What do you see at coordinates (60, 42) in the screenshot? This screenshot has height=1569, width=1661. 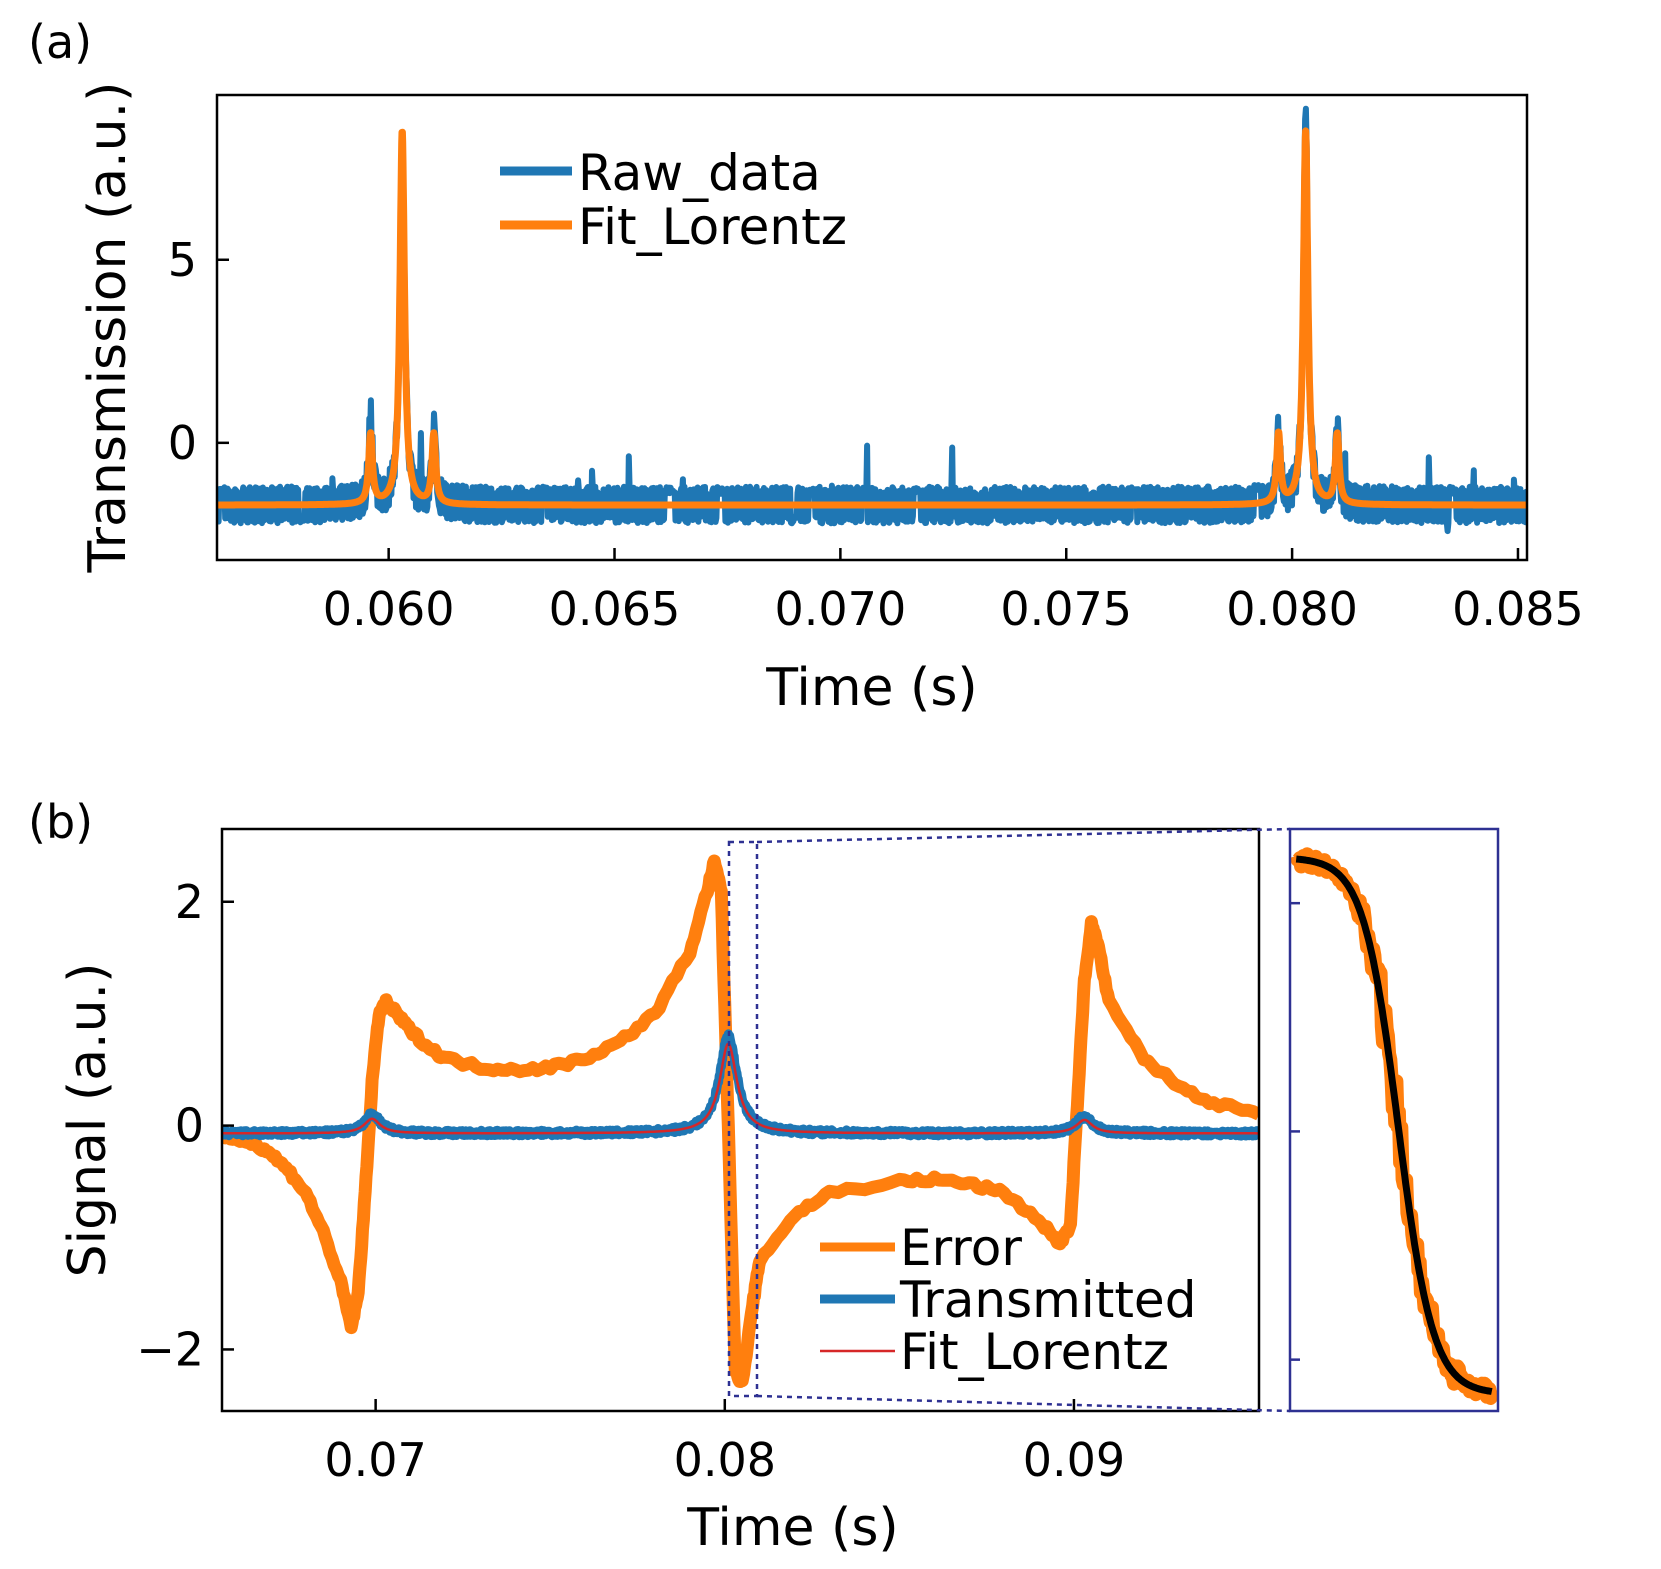 I see `panel-label-a: (a)` at bounding box center [60, 42].